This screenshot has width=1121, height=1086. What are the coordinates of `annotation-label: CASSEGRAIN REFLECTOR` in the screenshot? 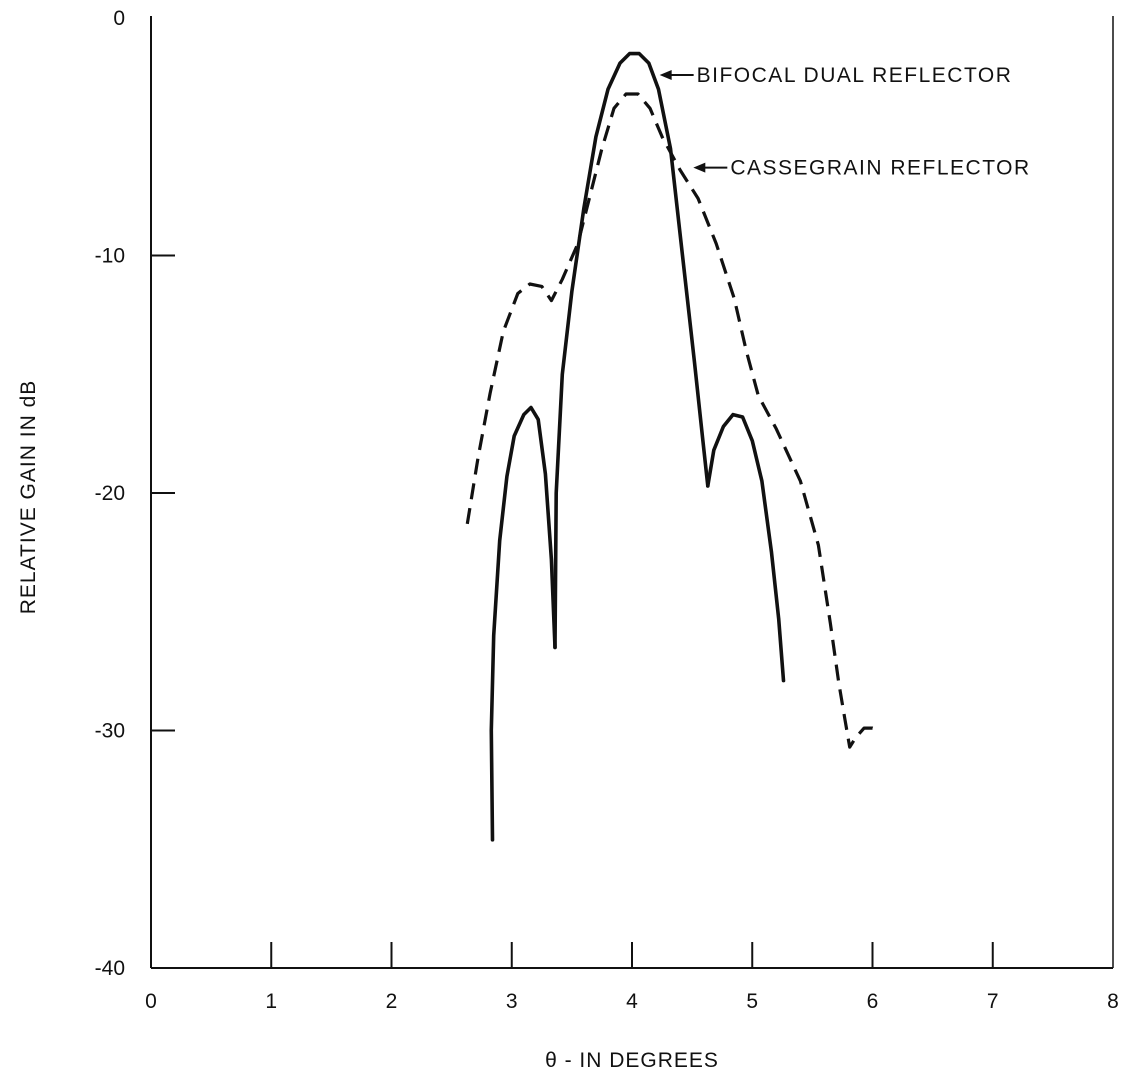 It's located at (880, 168).